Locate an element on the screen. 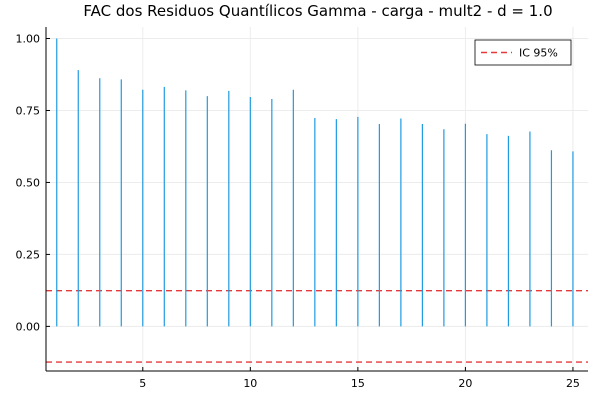  y-axis-ticks: 0.00 0.25 0.50 0.75 1.00 is located at coordinates (33, 183).